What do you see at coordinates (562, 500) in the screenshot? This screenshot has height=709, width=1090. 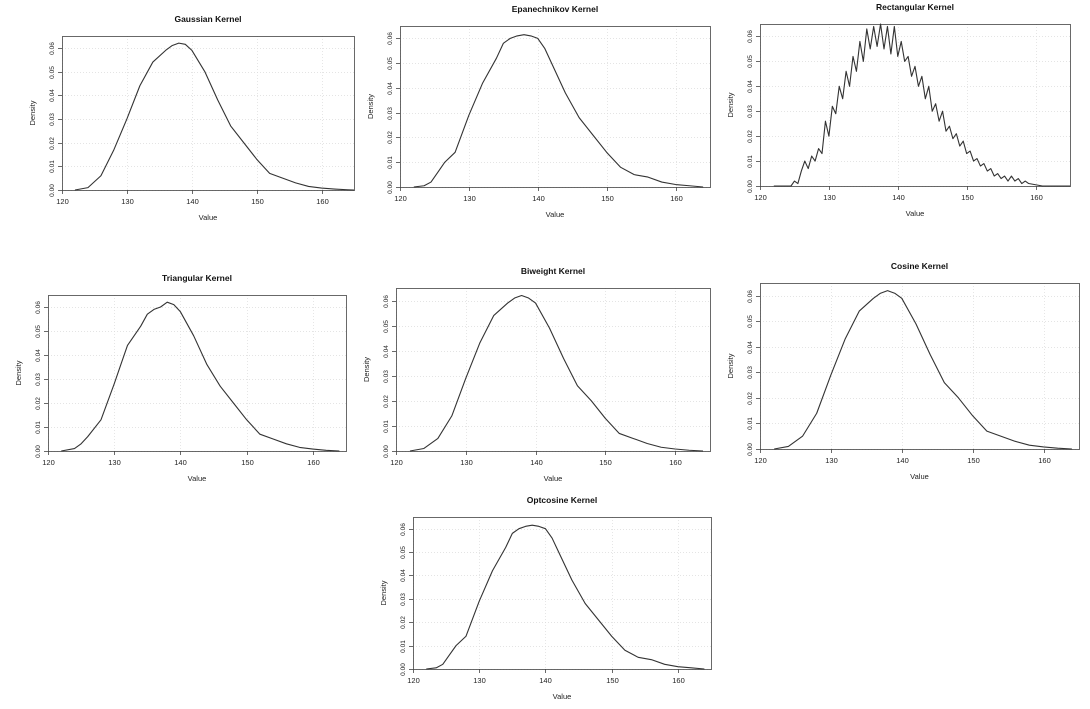 I see `chart-title: Optcosine Kernel` at bounding box center [562, 500].